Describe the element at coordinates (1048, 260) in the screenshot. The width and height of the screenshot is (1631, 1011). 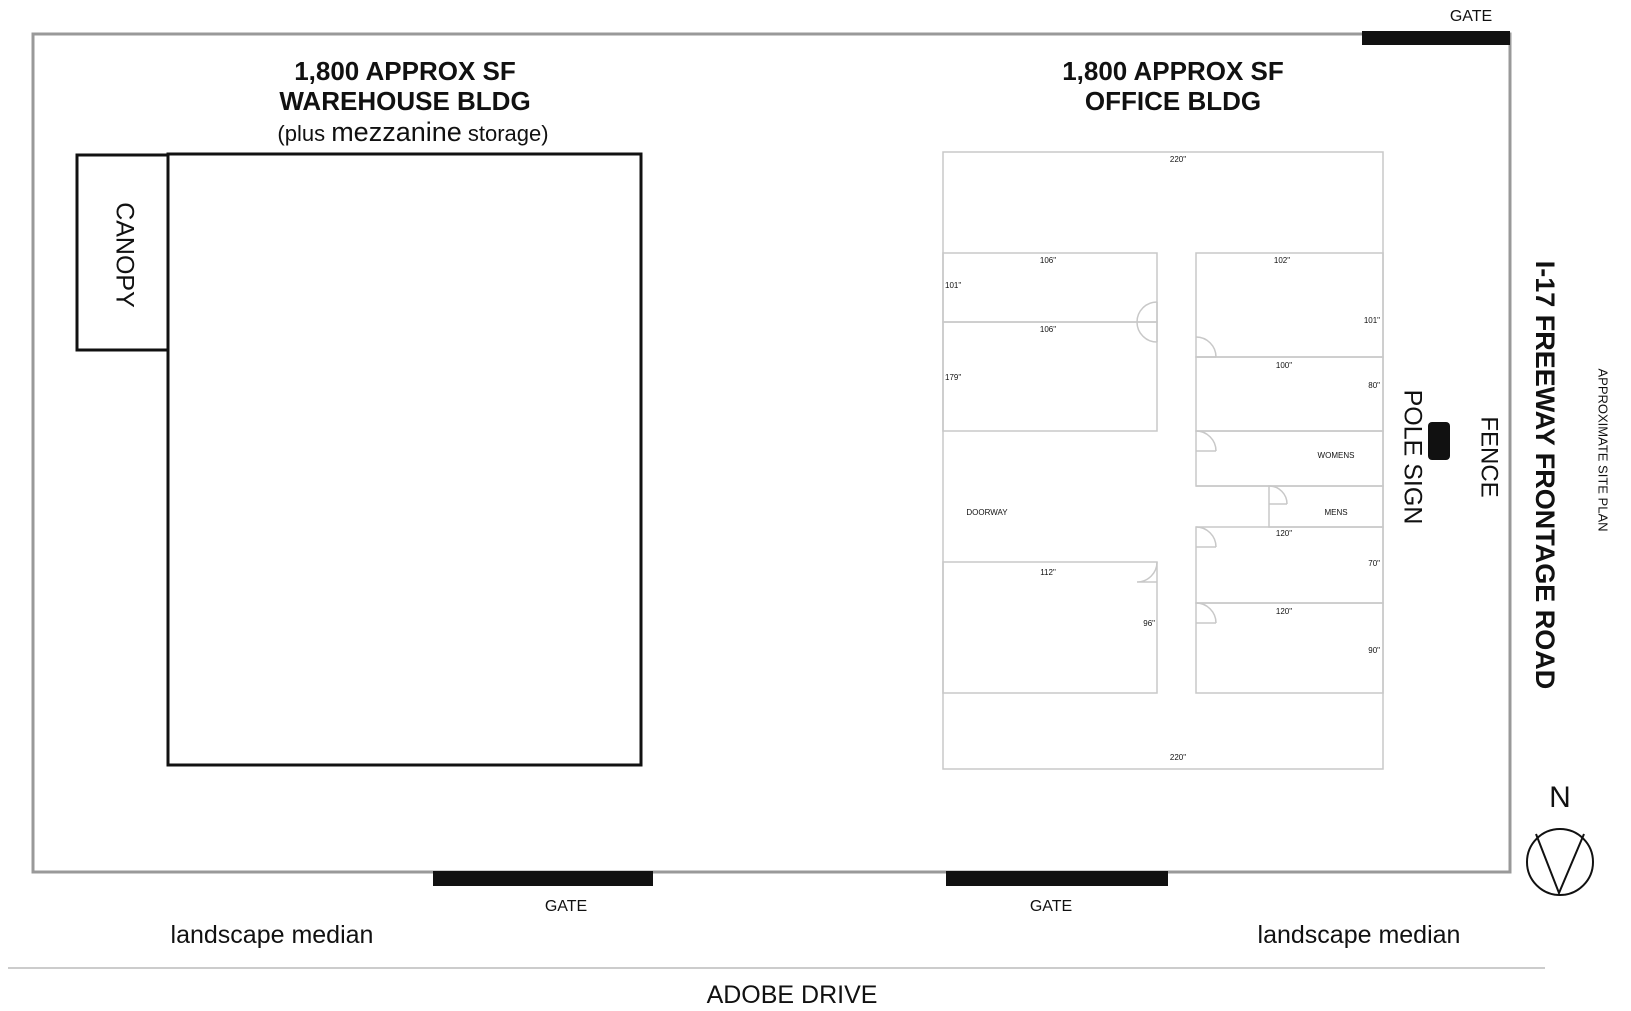
I see `dimension-room-nw-width: 106"` at that location.